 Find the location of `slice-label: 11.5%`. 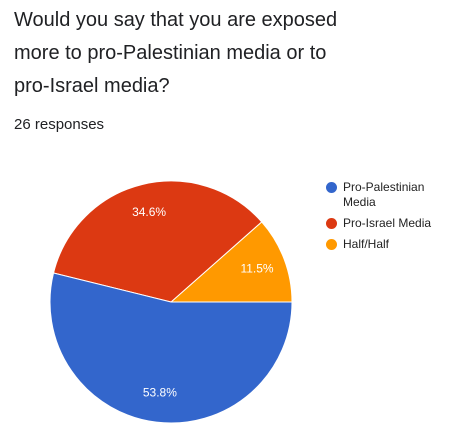

slice-label: 11.5% is located at coordinates (256, 269).